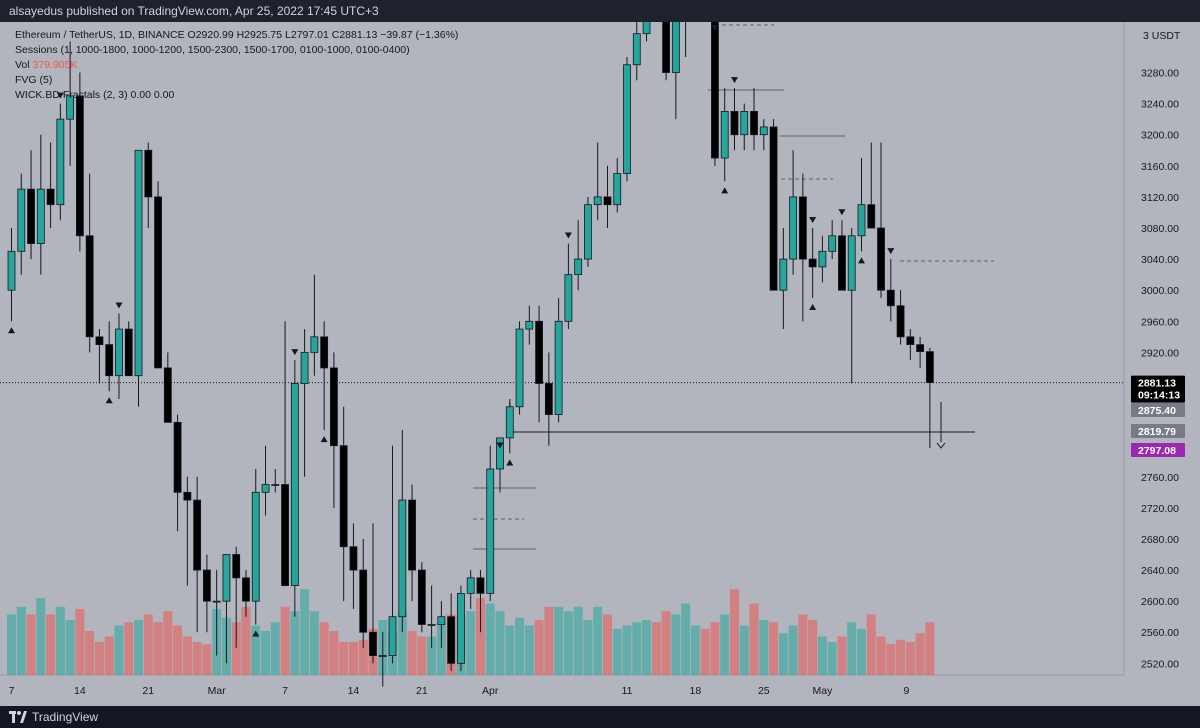  I want to click on price-tick-label: 2680.00, so click(1160, 540).